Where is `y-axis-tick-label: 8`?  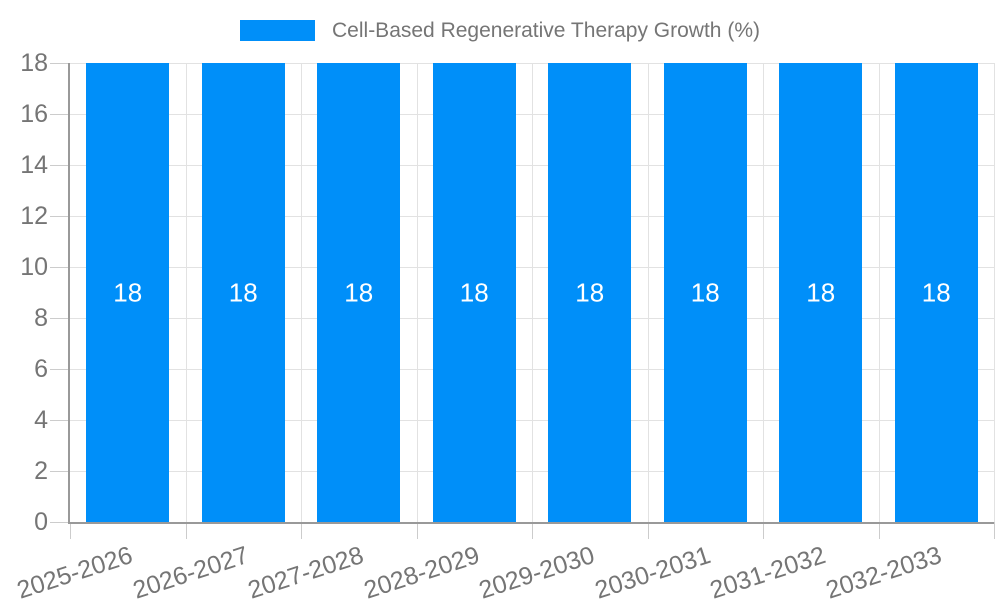
y-axis-tick-label: 8 is located at coordinates (41, 318).